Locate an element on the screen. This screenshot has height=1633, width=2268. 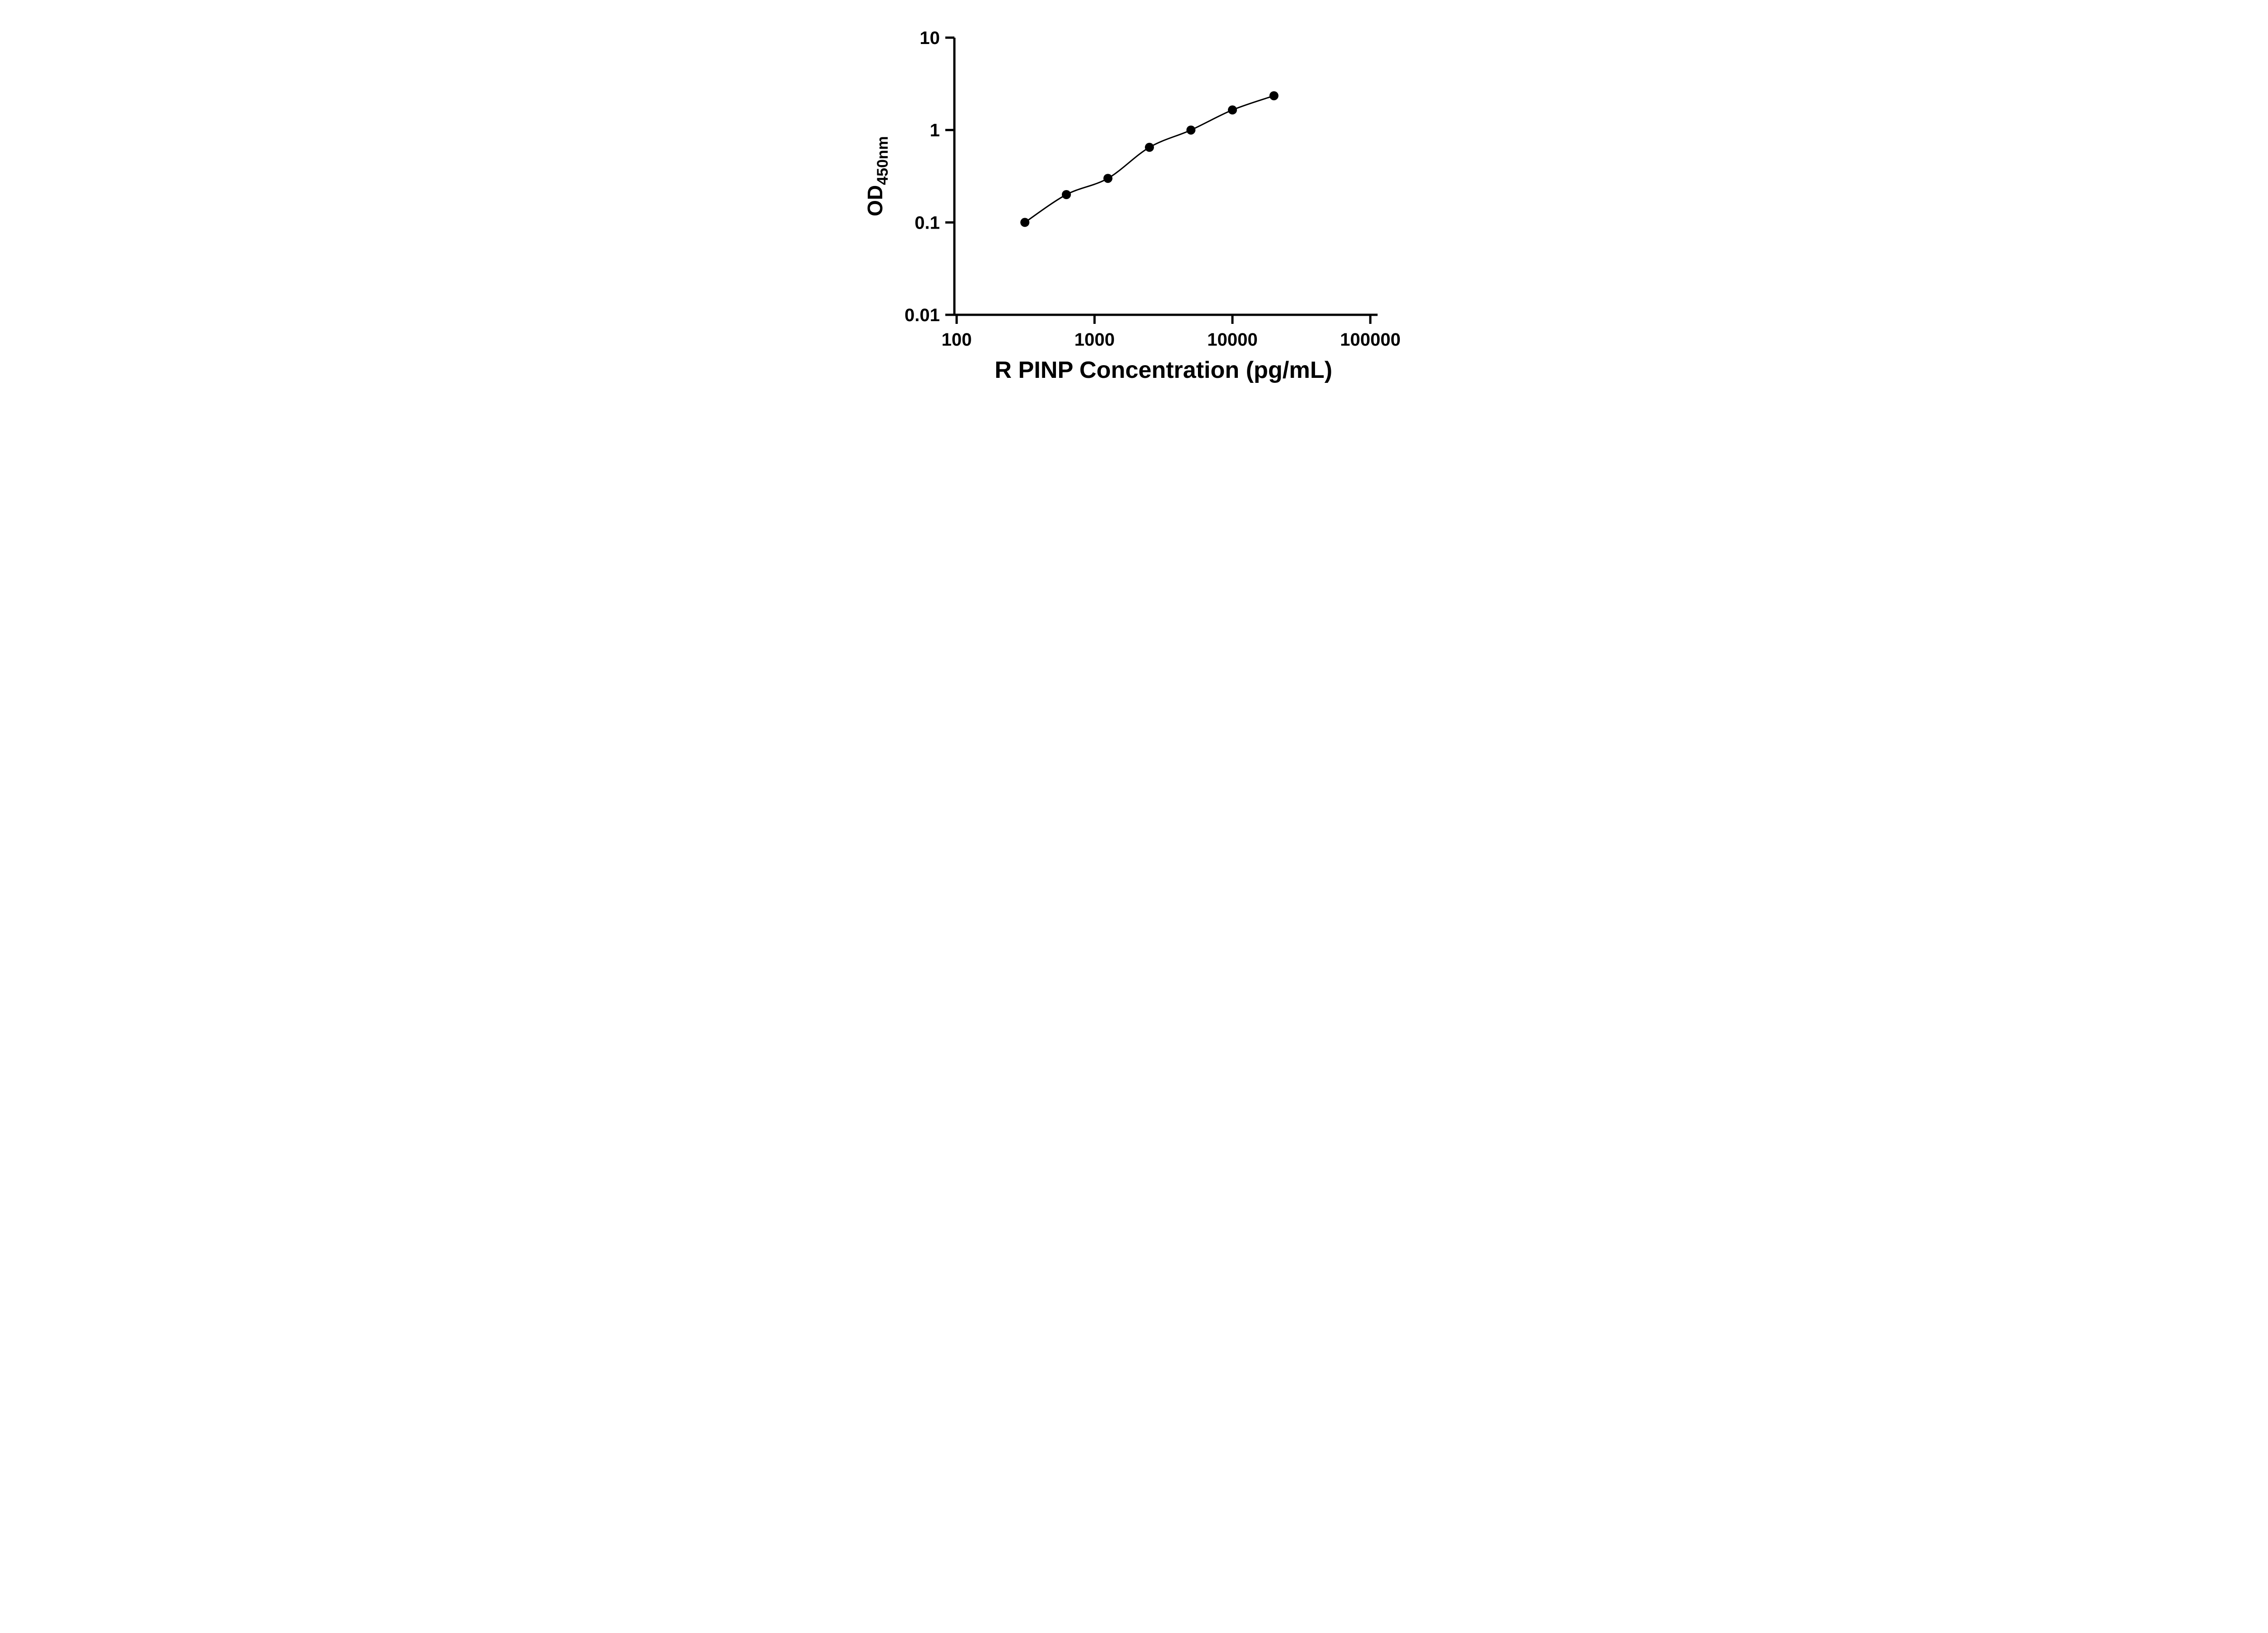
curve-line is located at coordinates (1149, 159).